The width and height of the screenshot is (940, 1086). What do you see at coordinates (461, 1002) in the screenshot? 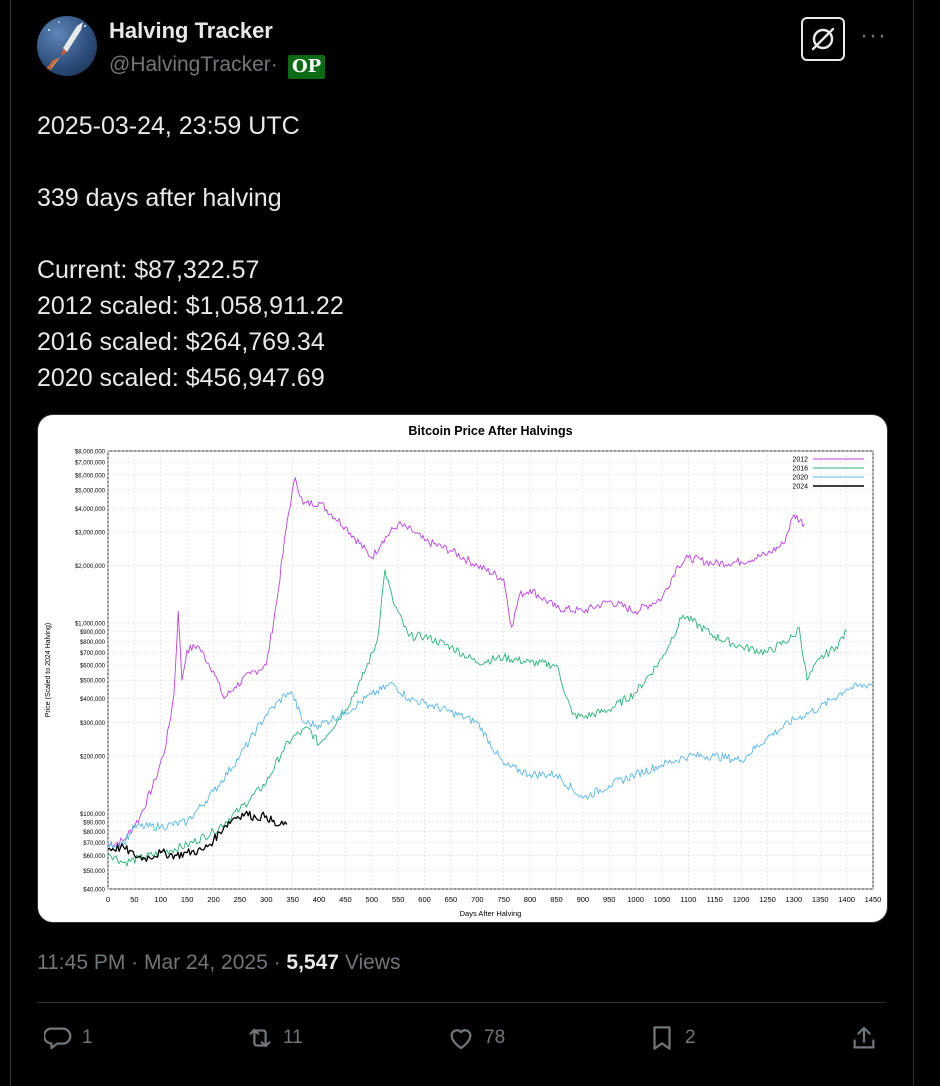
I see `divider` at bounding box center [461, 1002].